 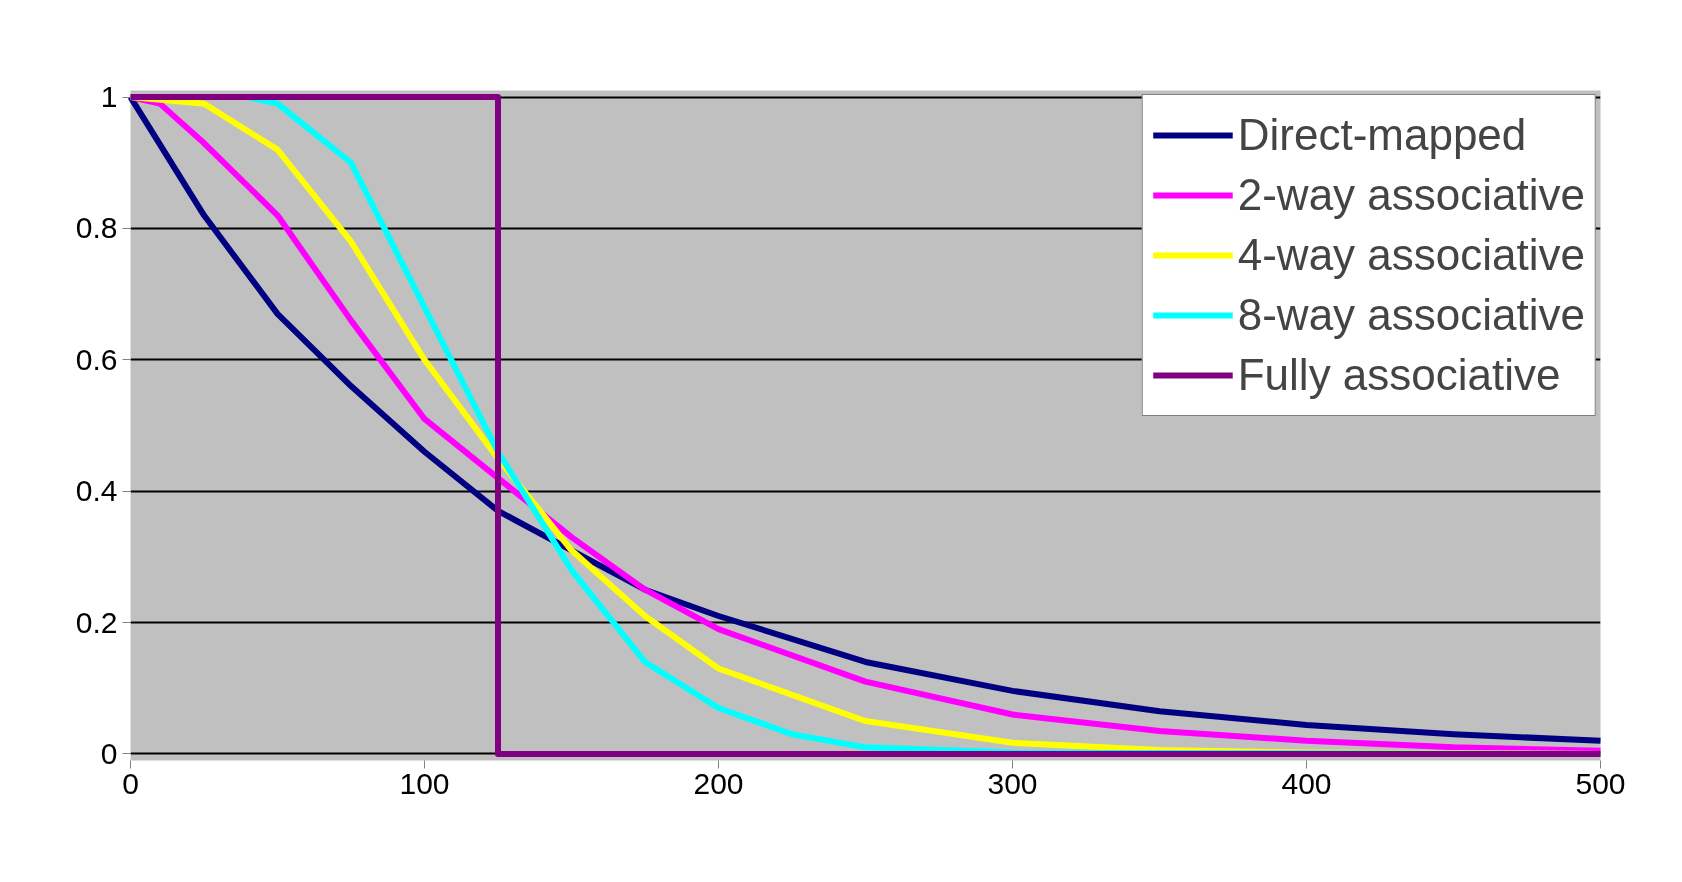 I want to click on x-tick-label: 500, so click(x=1600, y=783).